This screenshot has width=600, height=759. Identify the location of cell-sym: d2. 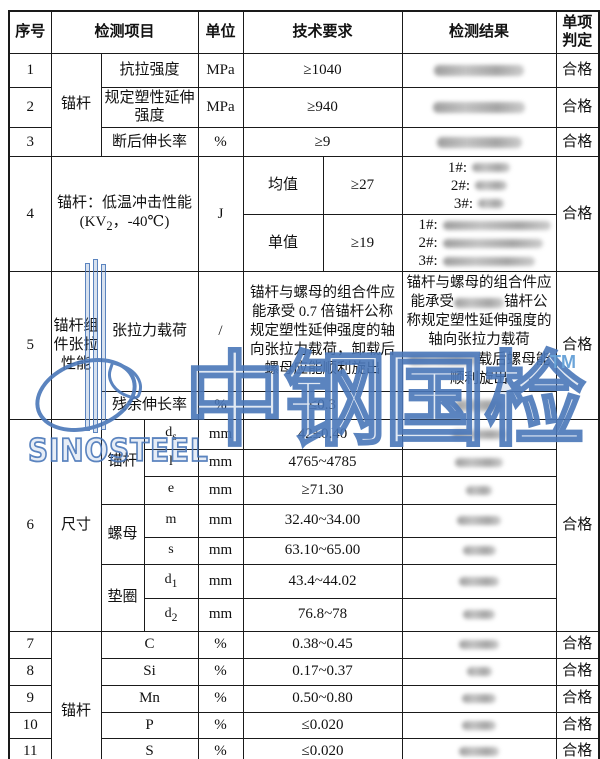
(171, 614).